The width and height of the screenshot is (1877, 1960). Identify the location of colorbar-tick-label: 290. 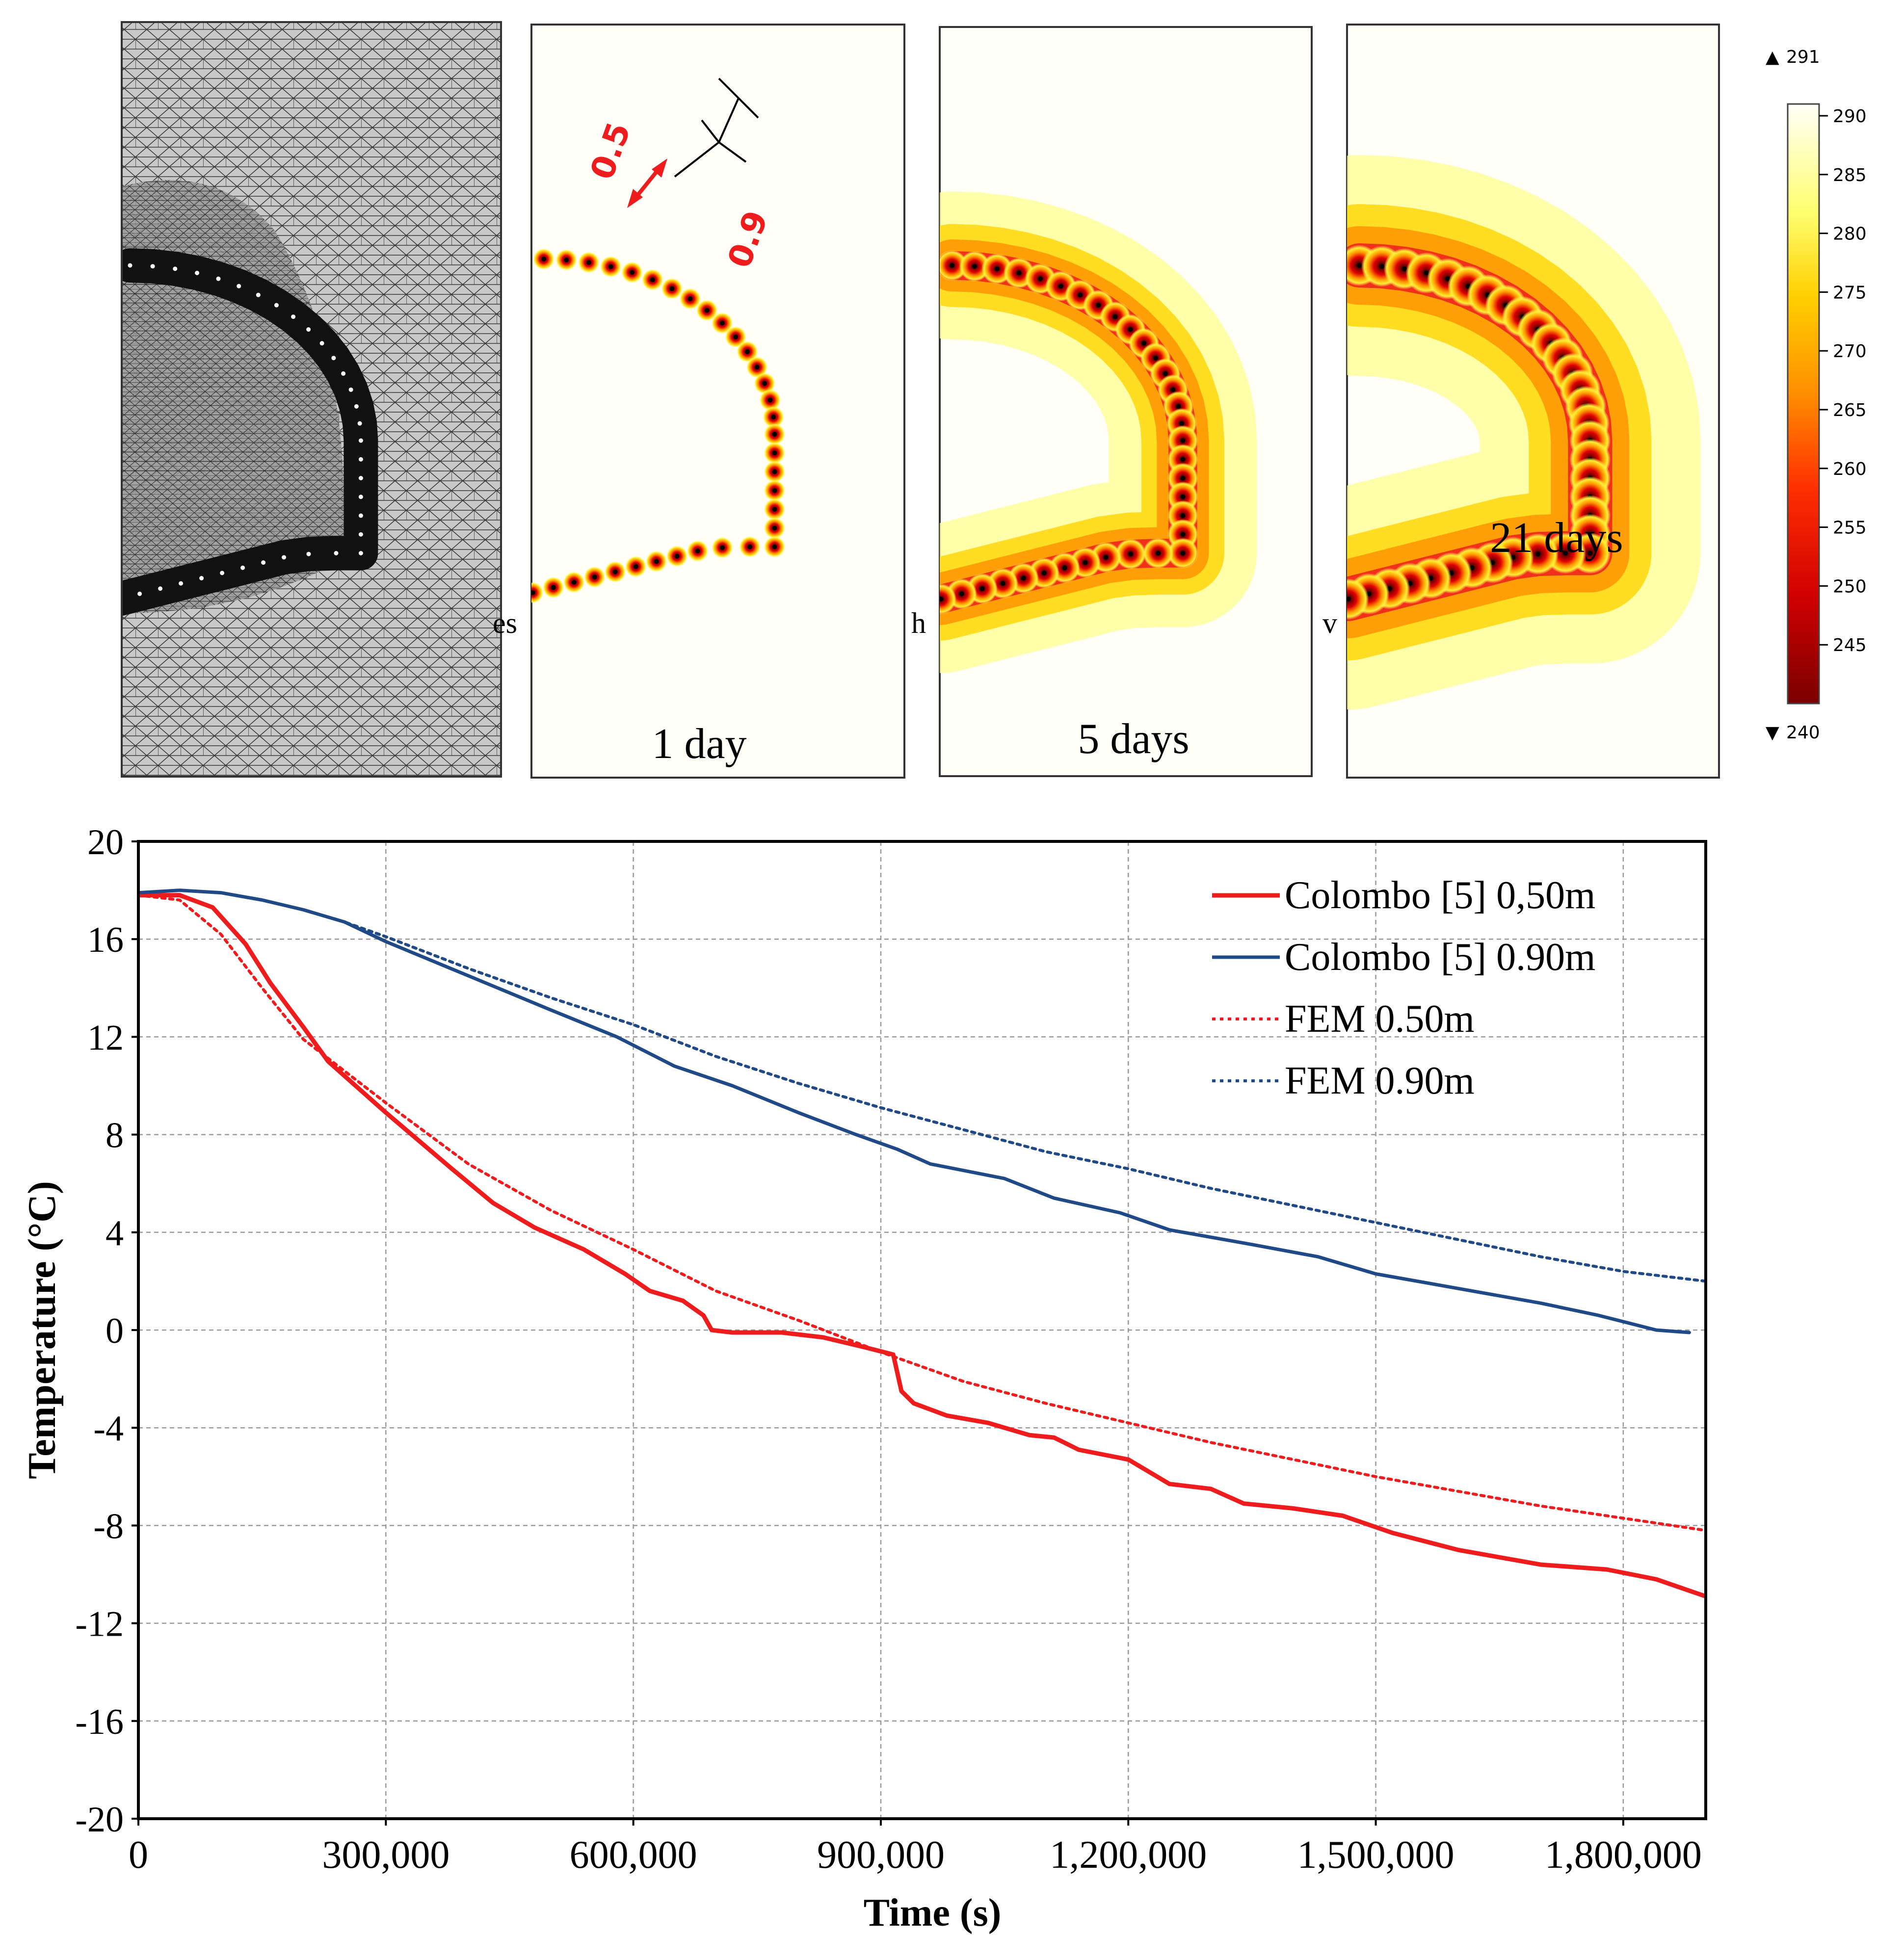
(1850, 116).